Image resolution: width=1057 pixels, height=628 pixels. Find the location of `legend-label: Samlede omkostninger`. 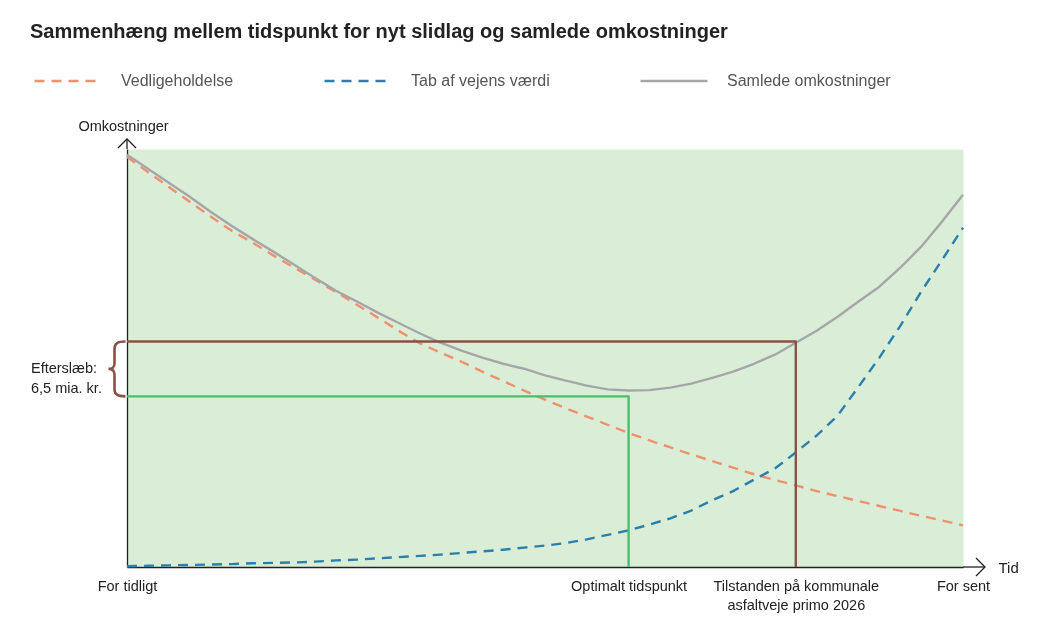

legend-label: Samlede omkostninger is located at coordinates (809, 80).